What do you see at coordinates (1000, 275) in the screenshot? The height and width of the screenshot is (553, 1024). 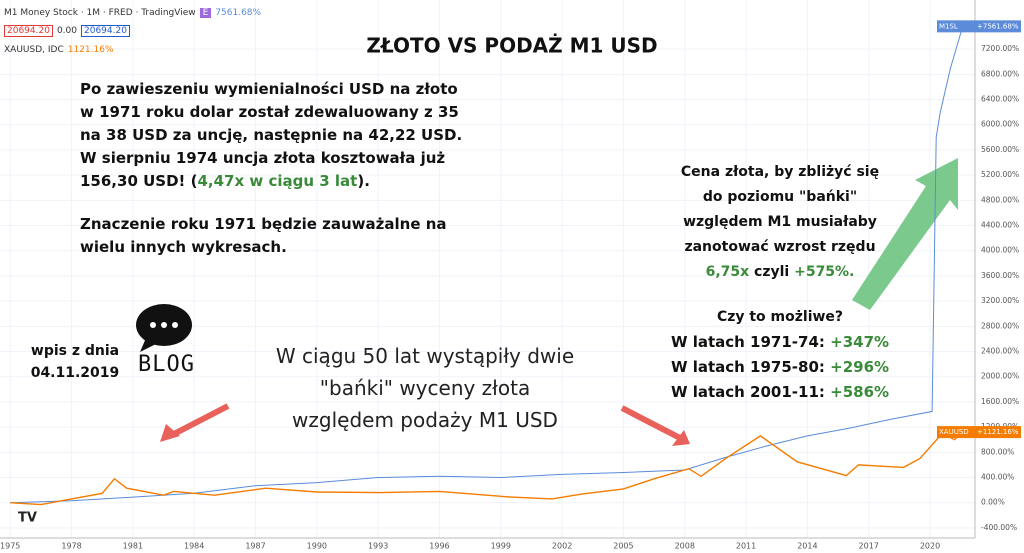 I see `y-tick-label: 3600.00%` at bounding box center [1000, 275].